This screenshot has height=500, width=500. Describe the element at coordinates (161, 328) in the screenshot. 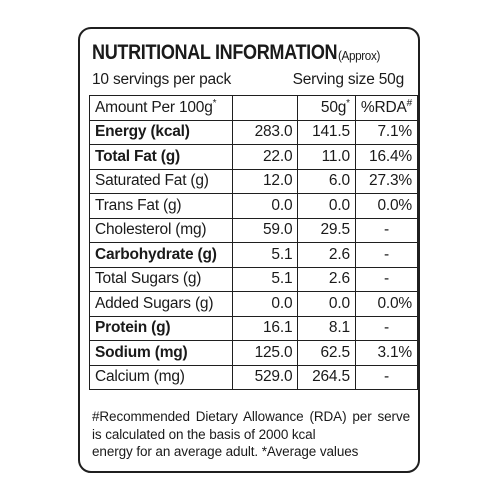

I see `nutrient-name: Protein (g)` at that location.